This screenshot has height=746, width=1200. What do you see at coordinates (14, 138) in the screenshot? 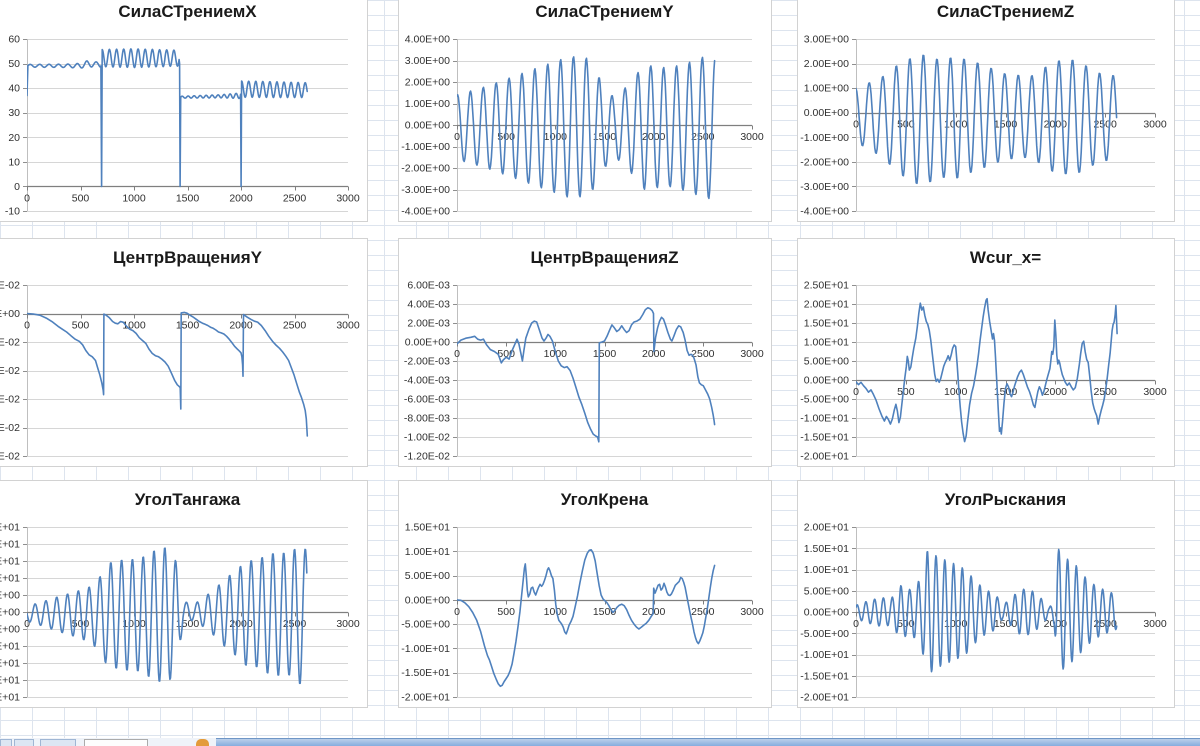
I see `svg-text: 20` at bounding box center [14, 138].